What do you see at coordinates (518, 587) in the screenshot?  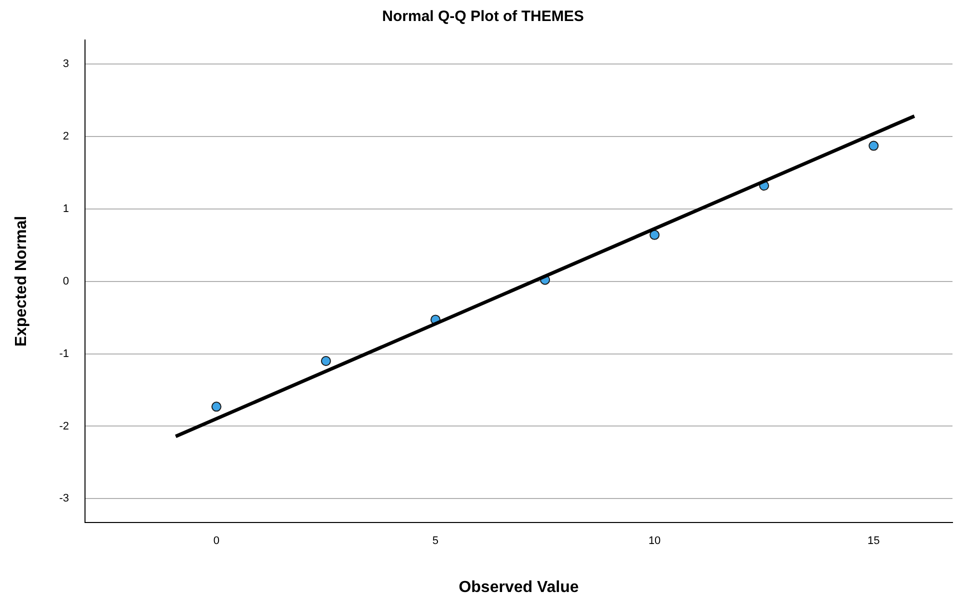 I see `x-axis-title: Observed Value` at bounding box center [518, 587].